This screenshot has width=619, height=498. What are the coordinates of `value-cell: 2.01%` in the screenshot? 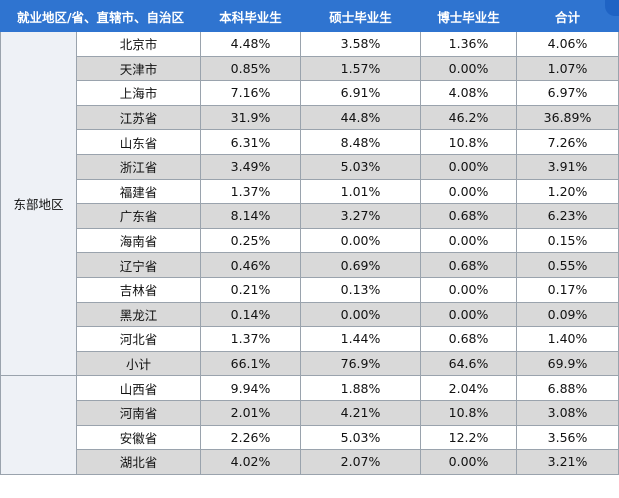 It's located at (251, 412).